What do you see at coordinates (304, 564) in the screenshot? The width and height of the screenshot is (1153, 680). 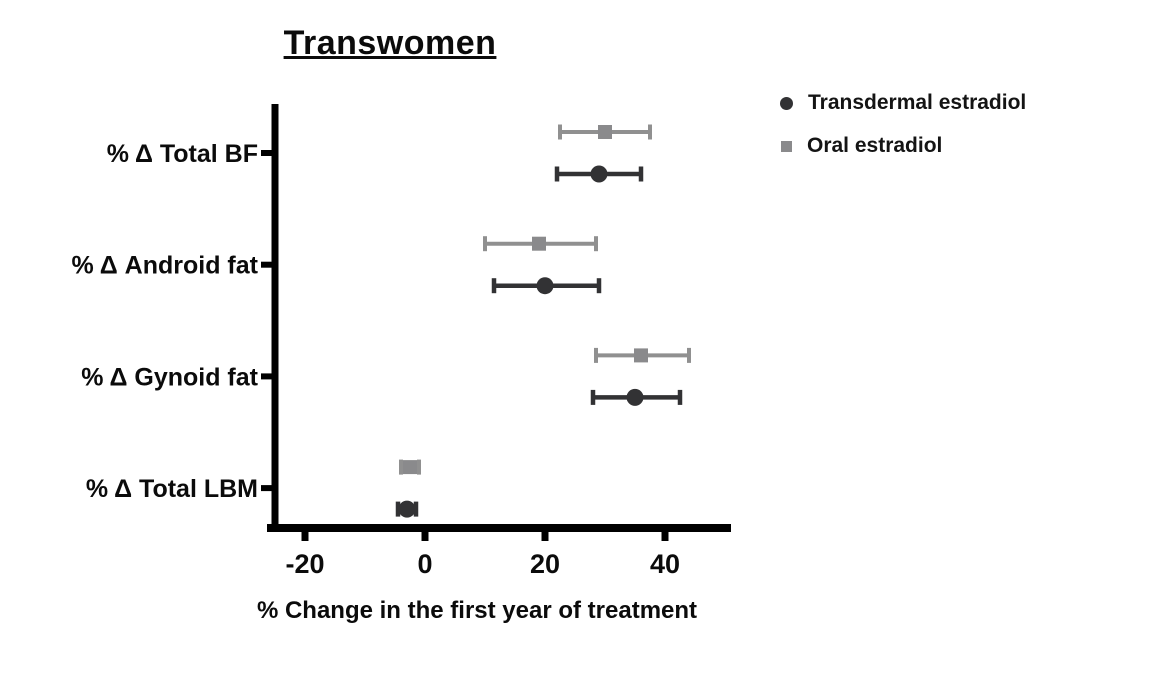 I see `x-tick-label: -20` at bounding box center [304, 564].